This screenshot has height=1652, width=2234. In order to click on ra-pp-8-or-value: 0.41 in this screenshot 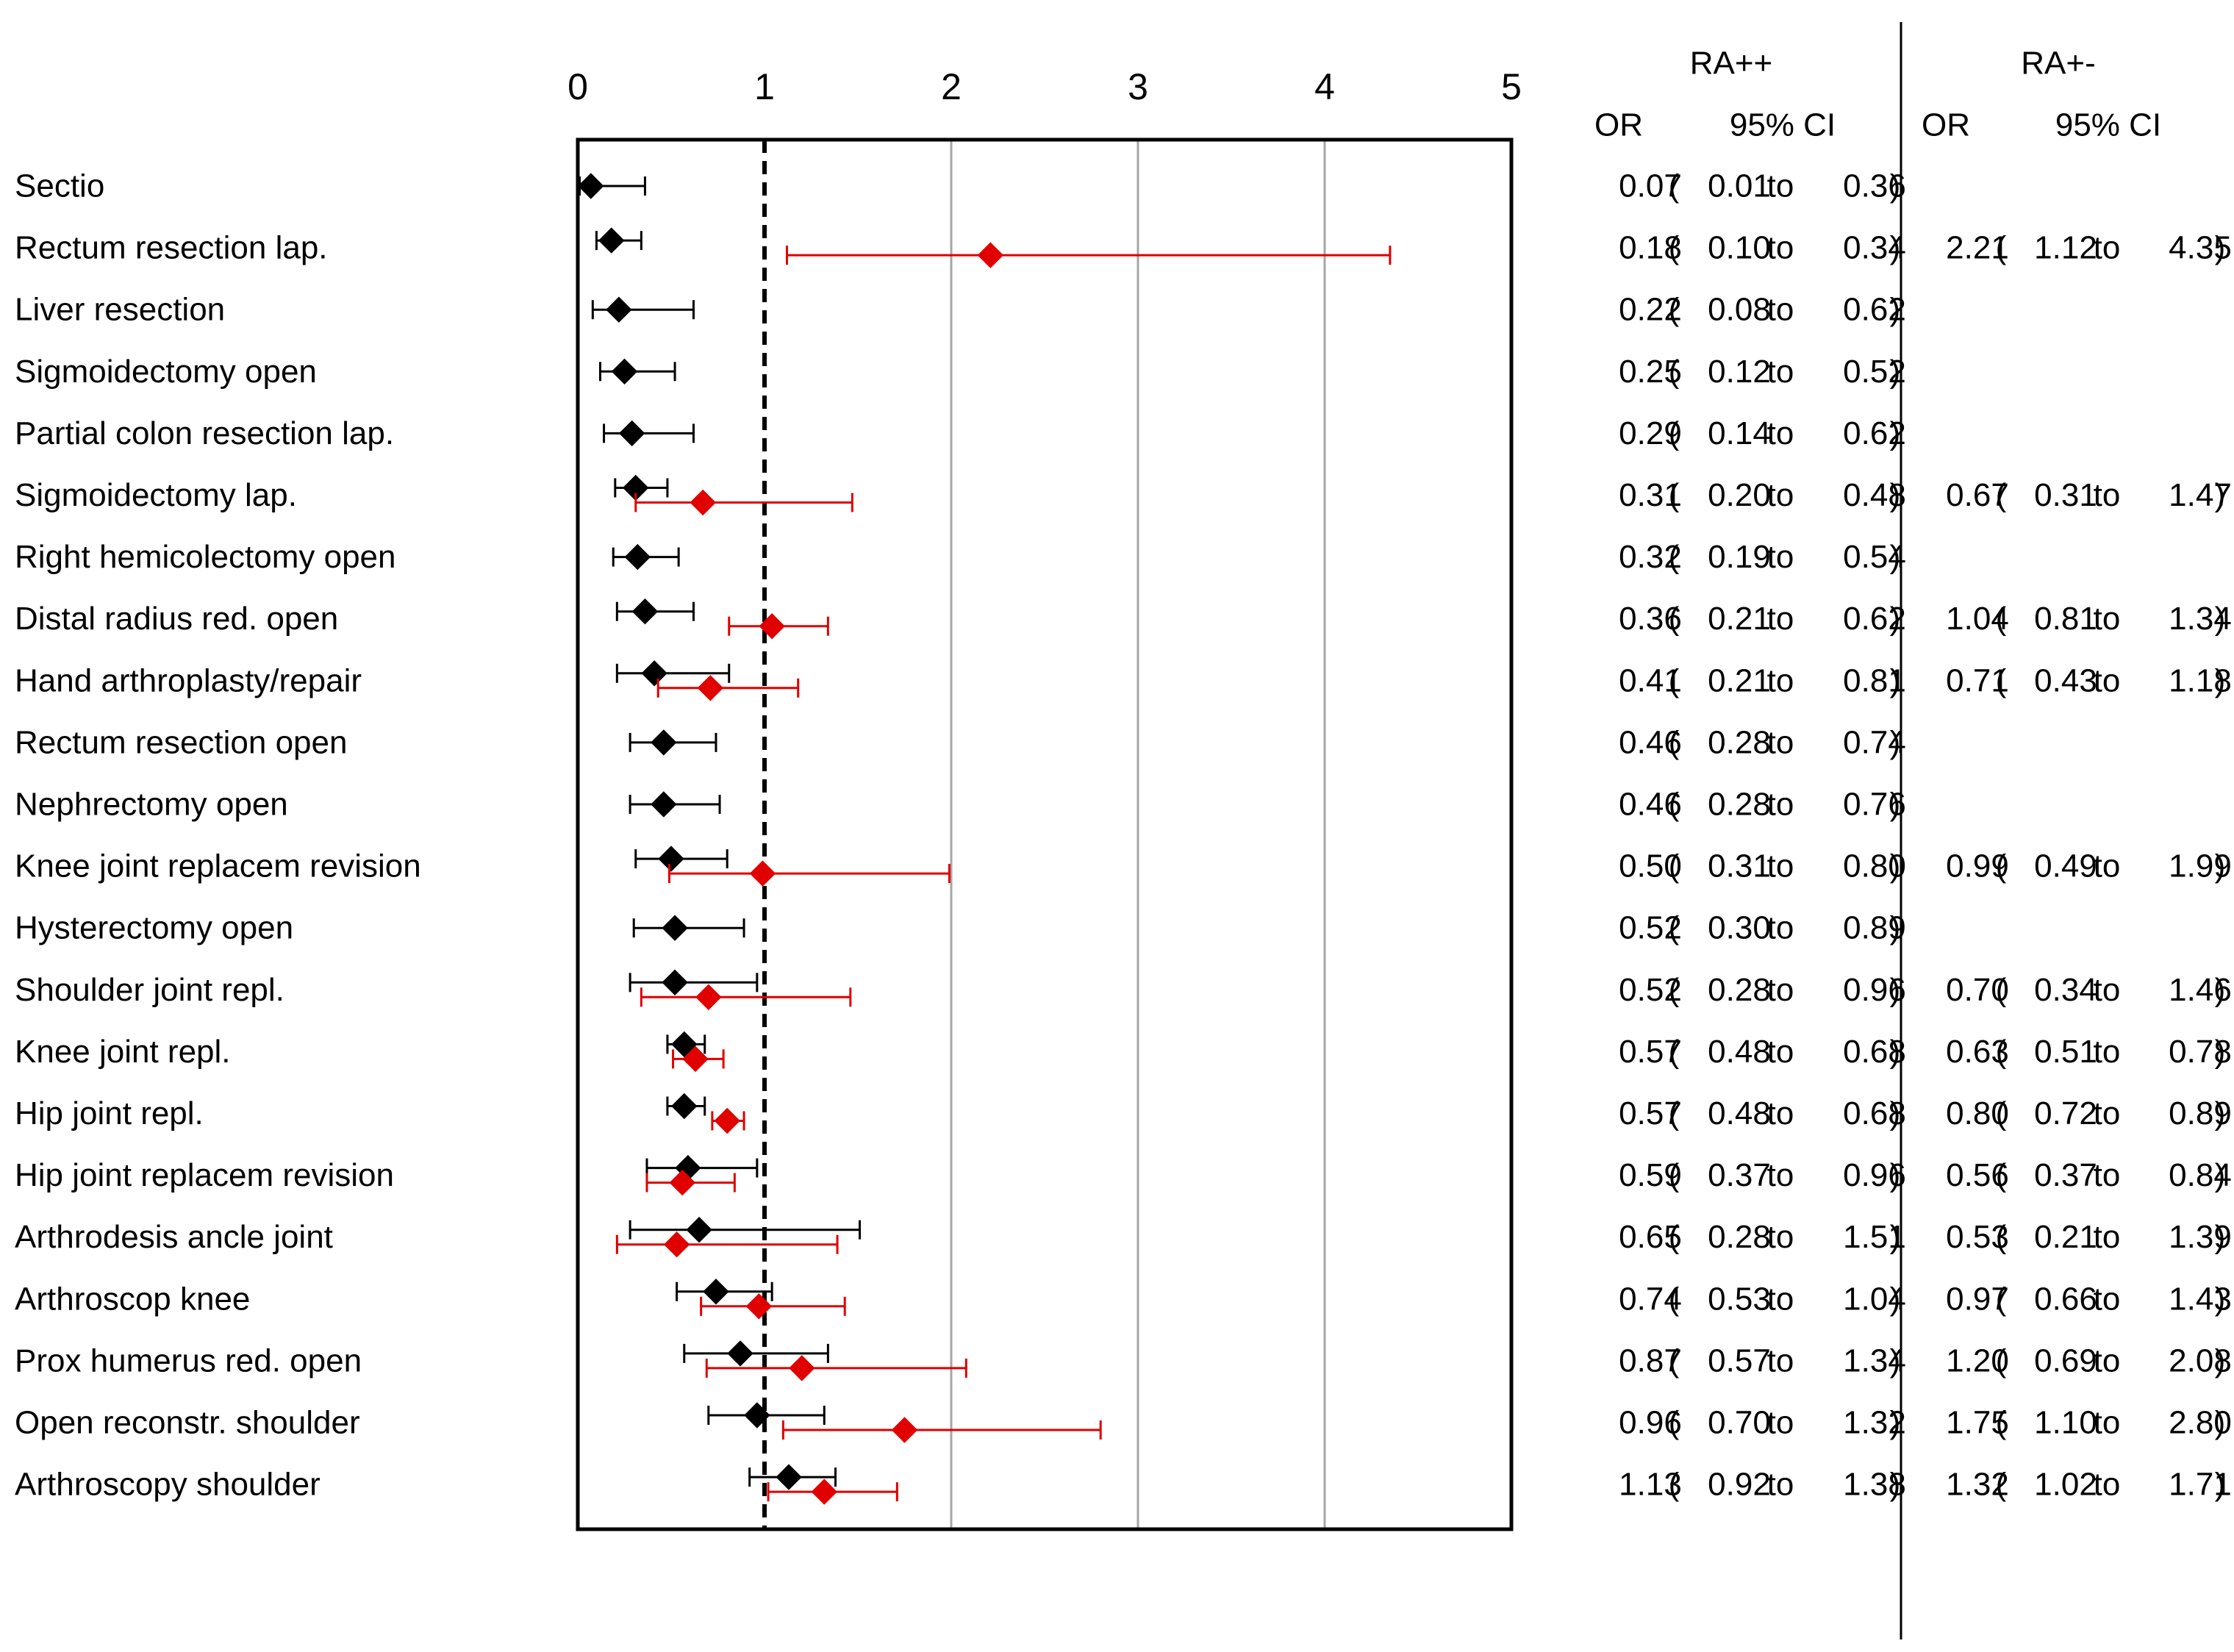, I will do `click(1650, 680)`.